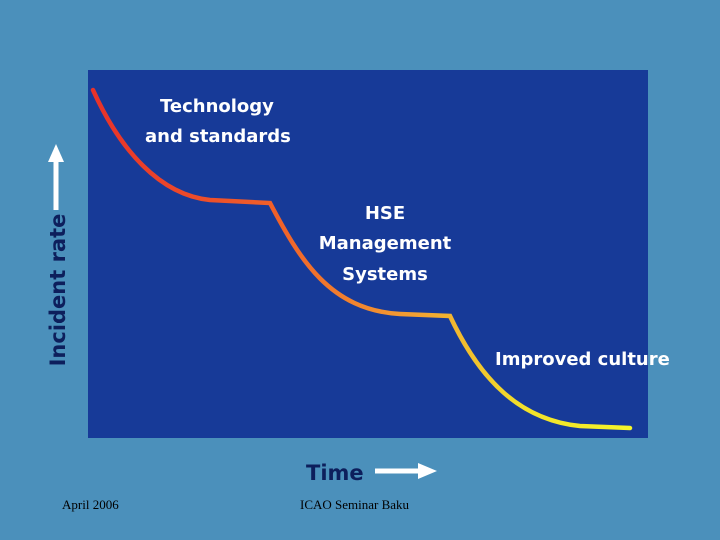  I want to click on x-axis-label: Time, so click(335, 473).